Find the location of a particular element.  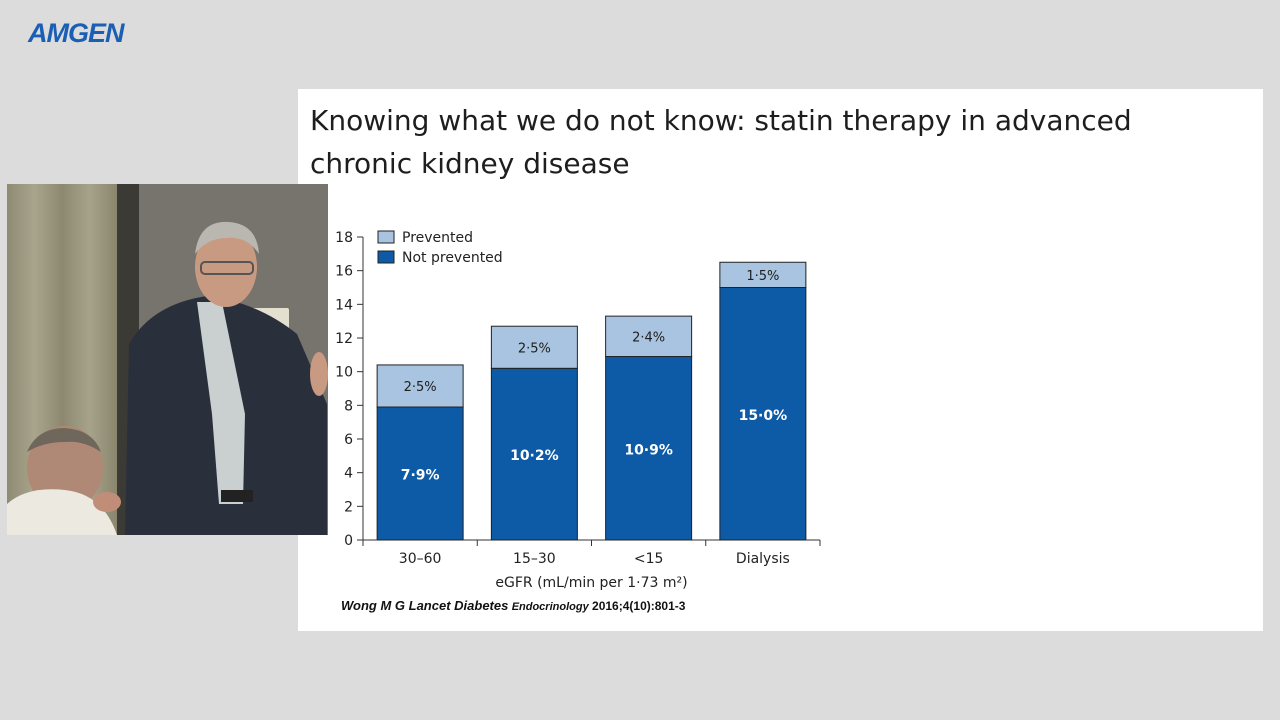

presenter-video-icon is located at coordinates (167, 359).